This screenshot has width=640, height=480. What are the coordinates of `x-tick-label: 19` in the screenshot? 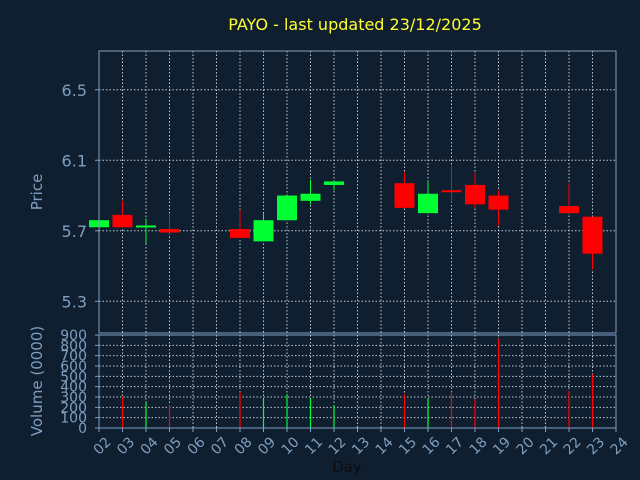 It's located at (502, 446).